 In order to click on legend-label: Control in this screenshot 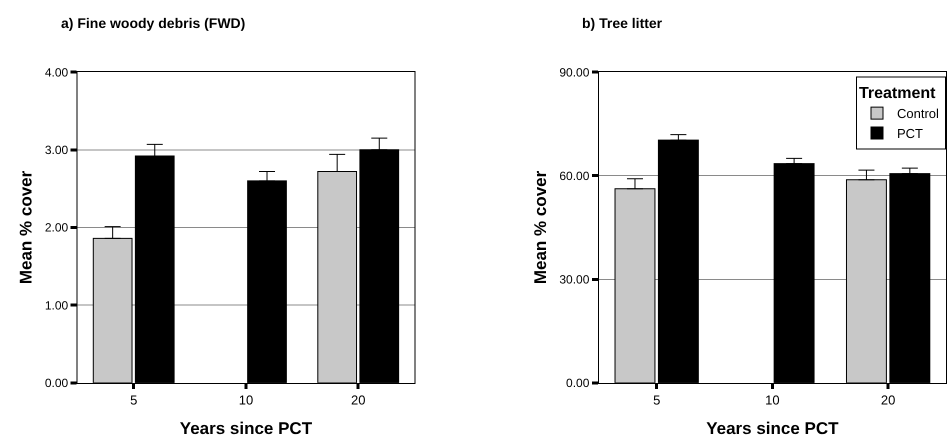, I will do `click(918, 114)`.